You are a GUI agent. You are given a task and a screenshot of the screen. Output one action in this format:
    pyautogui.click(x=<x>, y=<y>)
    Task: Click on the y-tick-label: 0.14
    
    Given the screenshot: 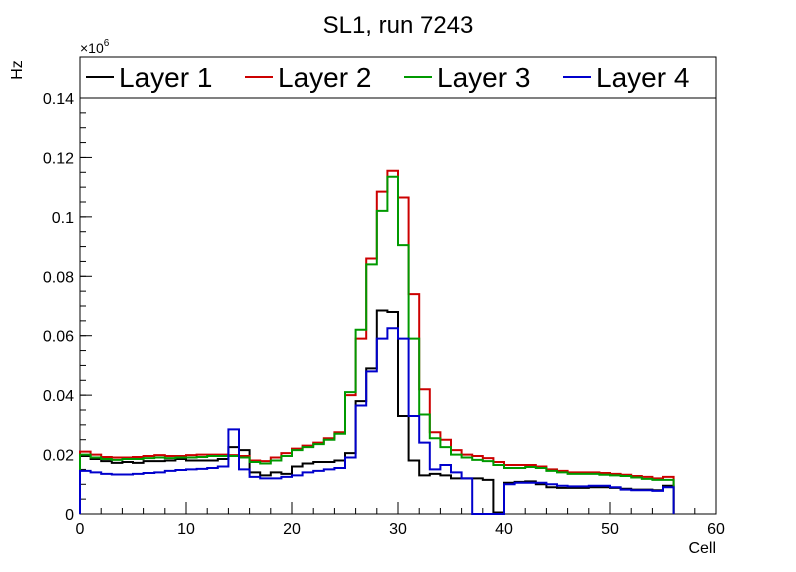 What is the action you would take?
    pyautogui.click(x=58, y=99)
    